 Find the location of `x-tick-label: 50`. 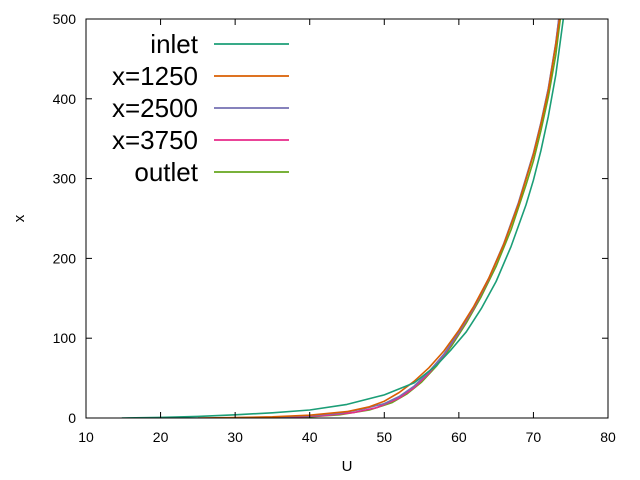

x-tick-label: 50 is located at coordinates (384, 437).